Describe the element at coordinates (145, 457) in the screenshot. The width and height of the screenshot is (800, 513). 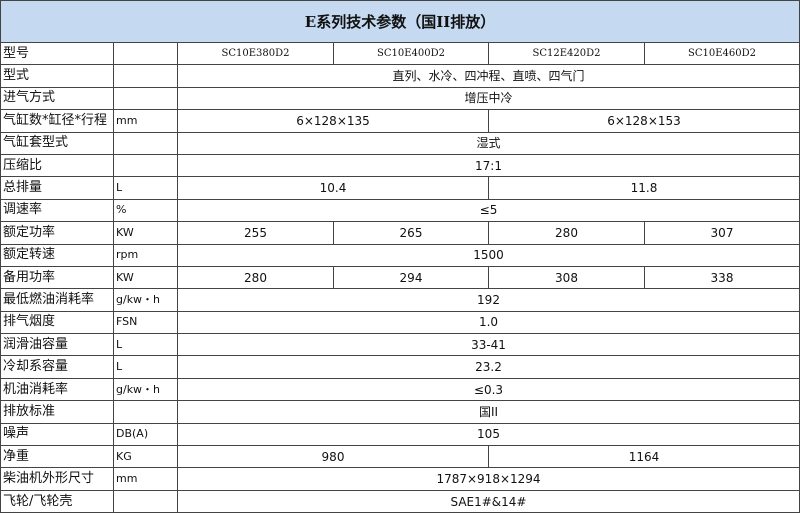
I see `row-unit: KG` at that location.